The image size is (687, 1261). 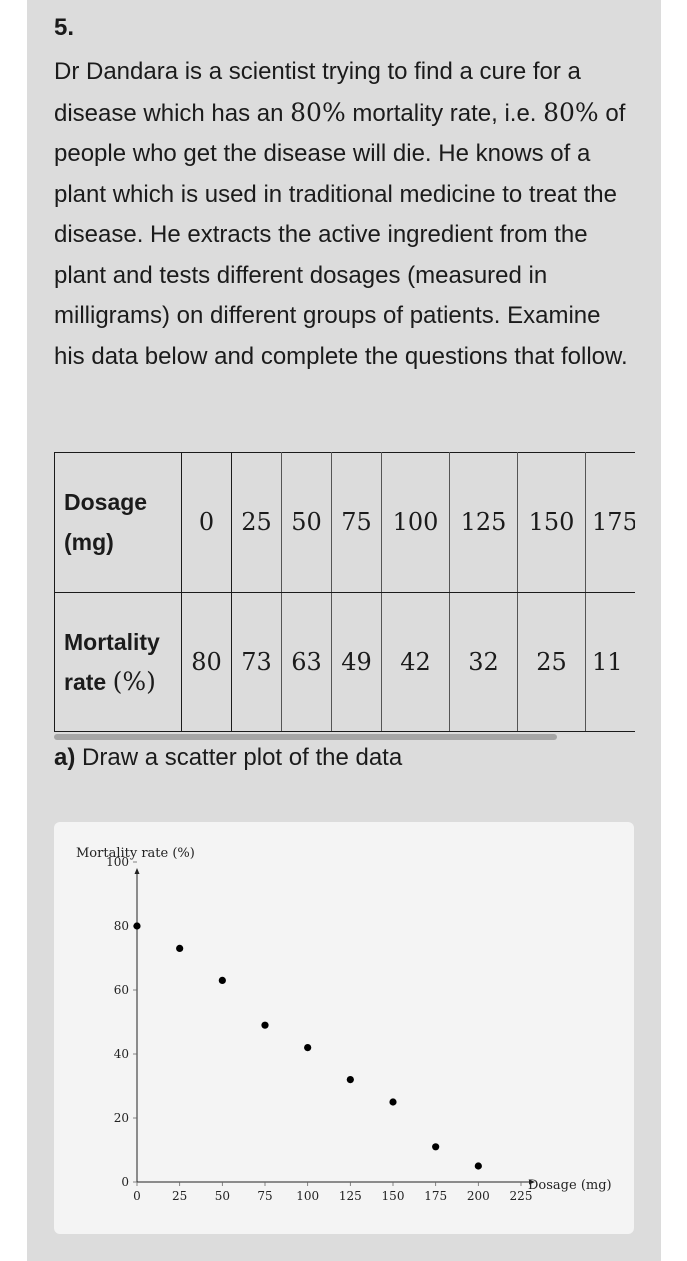 What do you see at coordinates (256, 661) in the screenshot?
I see `table-cell: 73` at bounding box center [256, 661].